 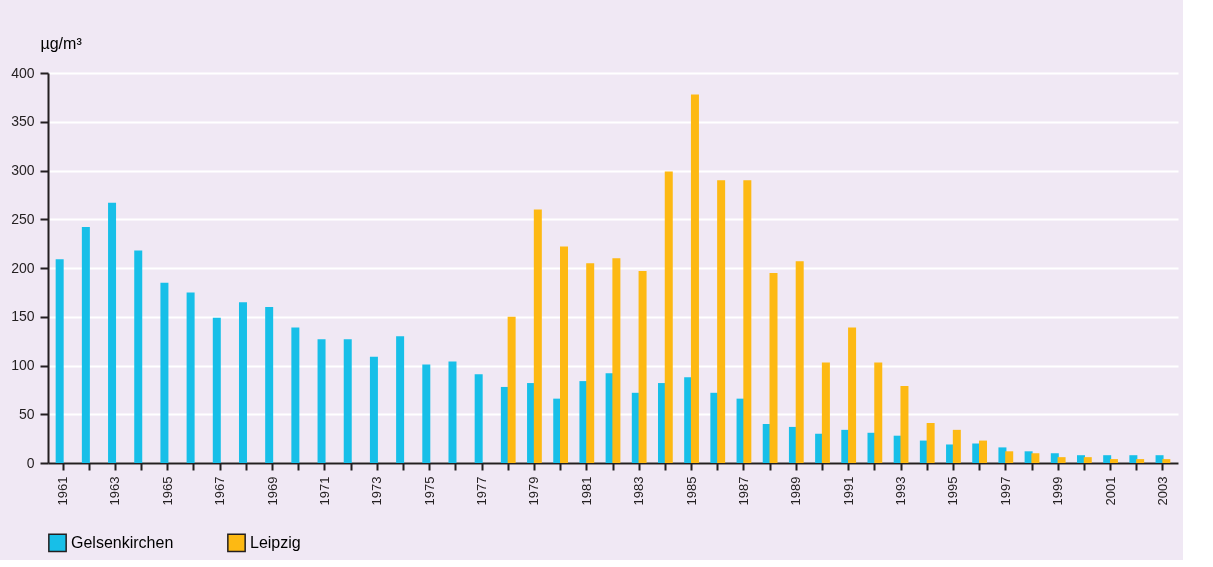 I want to click on x-tick-label: 2001, so click(x=1110, y=491).